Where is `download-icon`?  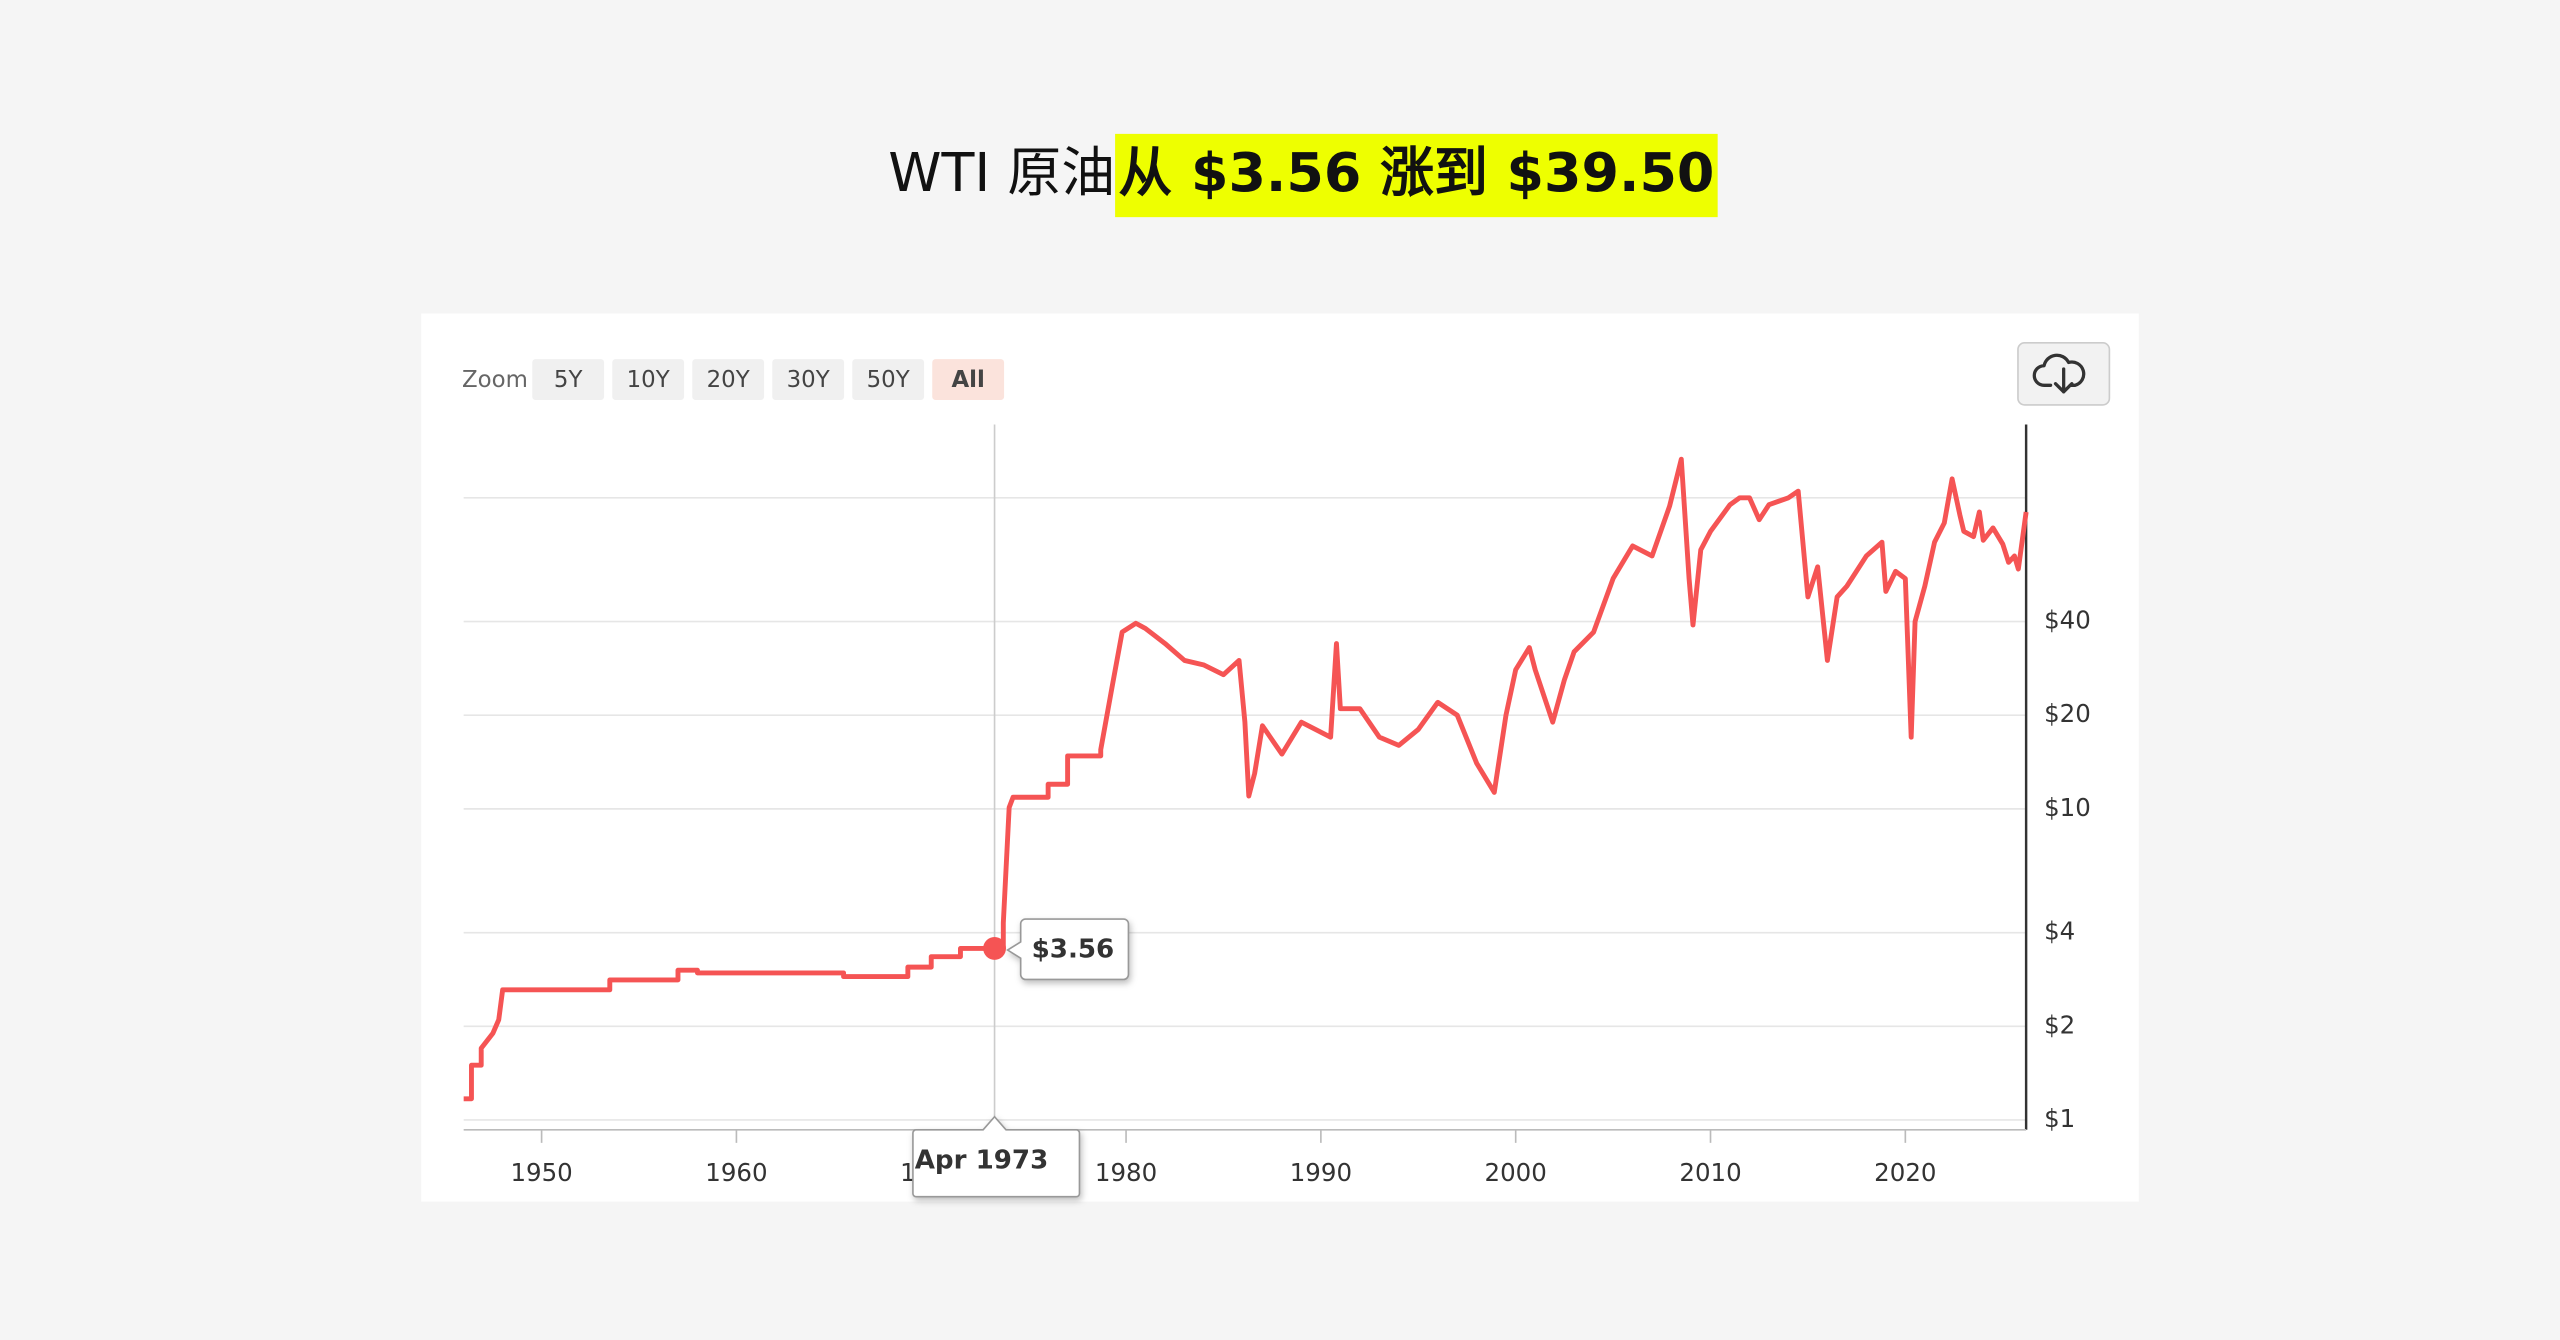
download-icon is located at coordinates (2059, 373).